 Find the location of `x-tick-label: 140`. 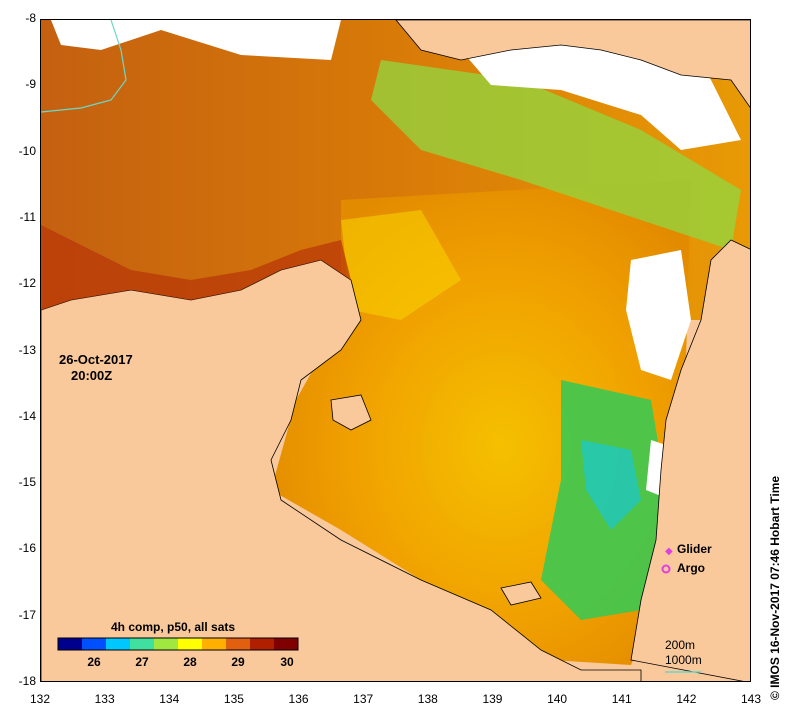

x-tick-label: 140 is located at coordinates (557, 699).